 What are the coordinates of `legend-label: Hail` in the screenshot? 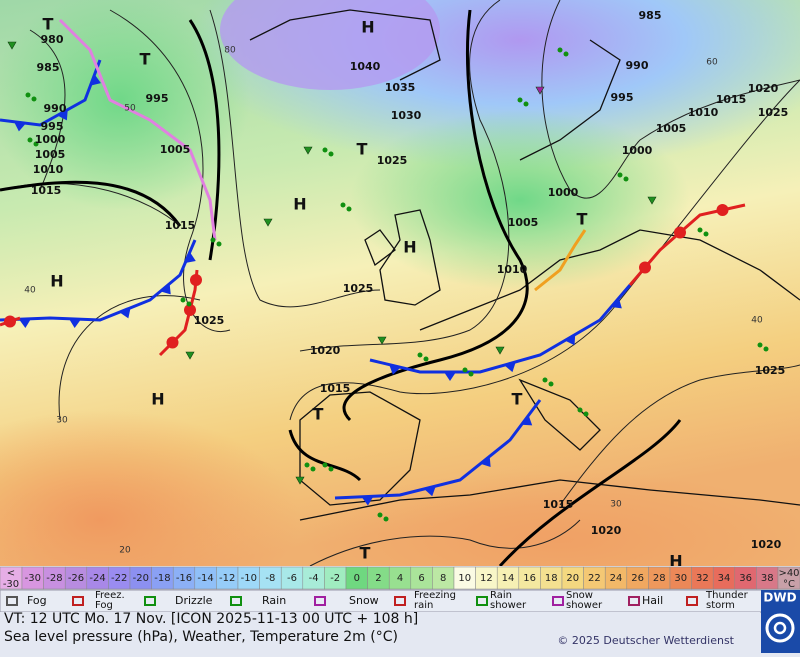 It's located at (652, 600).